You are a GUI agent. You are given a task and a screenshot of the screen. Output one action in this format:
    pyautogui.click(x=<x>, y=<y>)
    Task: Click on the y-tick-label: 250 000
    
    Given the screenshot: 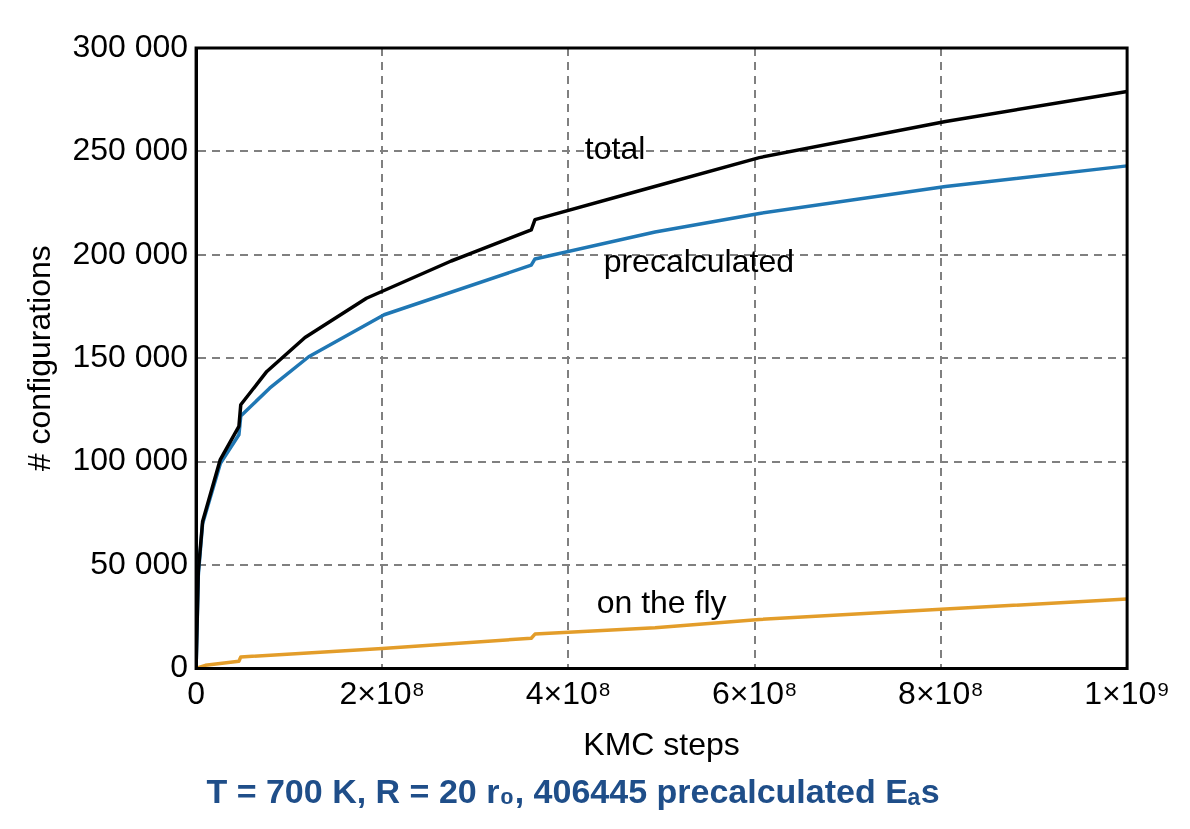 What is the action you would take?
    pyautogui.click(x=130, y=149)
    